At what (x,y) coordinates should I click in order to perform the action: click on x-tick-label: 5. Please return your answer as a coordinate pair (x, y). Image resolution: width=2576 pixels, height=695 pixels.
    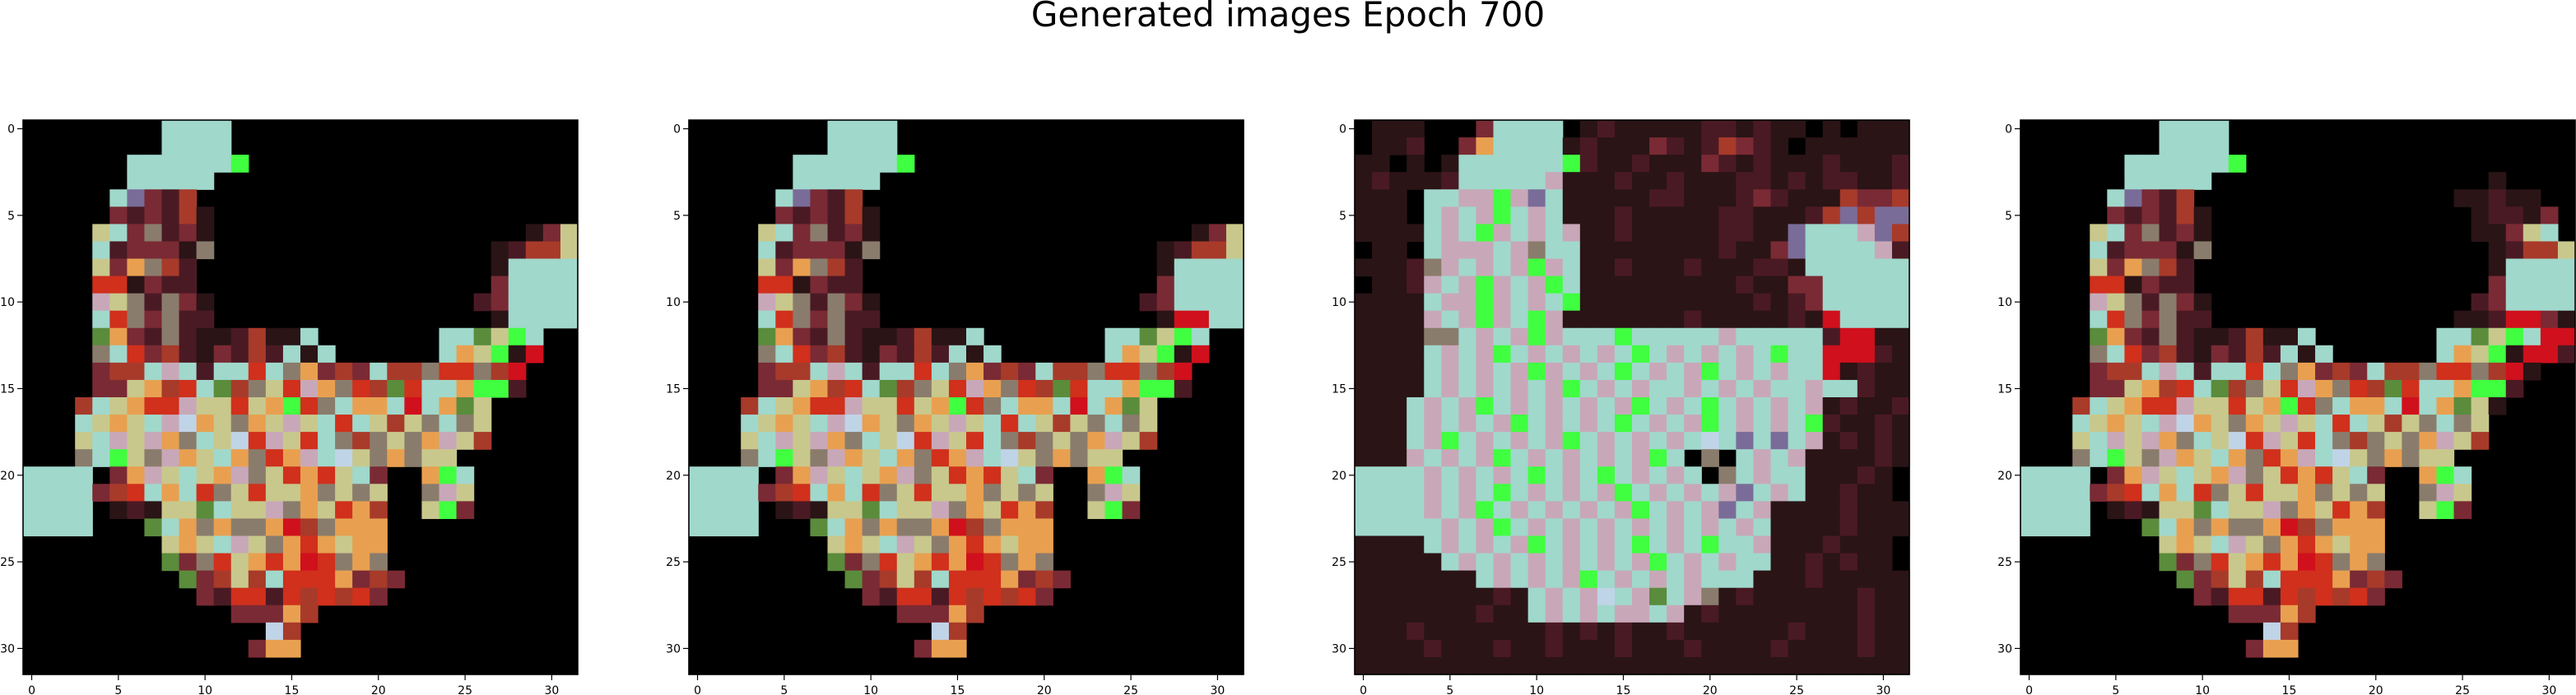
    Looking at the image, I should click on (2115, 689).